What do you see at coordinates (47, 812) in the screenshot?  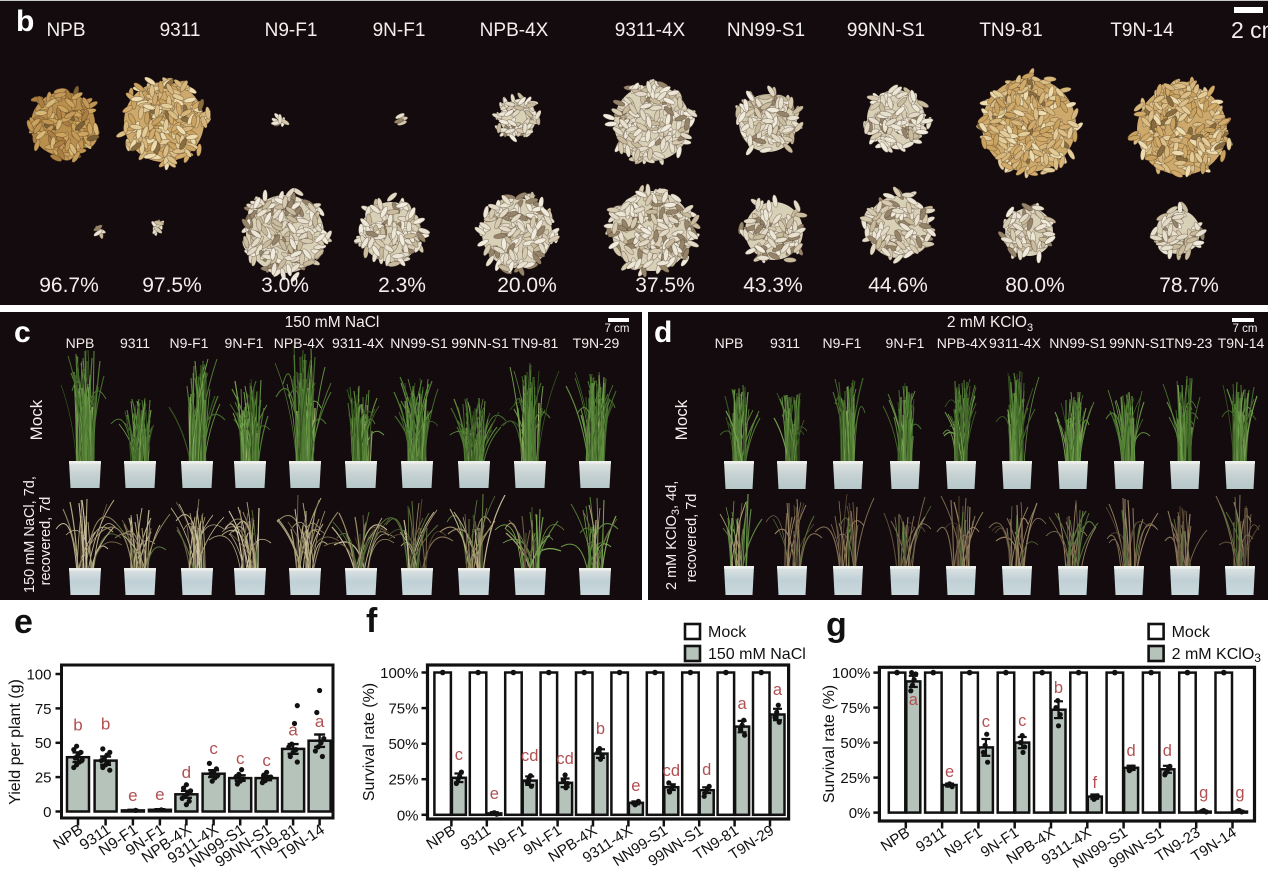 I see `svg-text: 0` at bounding box center [47, 812].